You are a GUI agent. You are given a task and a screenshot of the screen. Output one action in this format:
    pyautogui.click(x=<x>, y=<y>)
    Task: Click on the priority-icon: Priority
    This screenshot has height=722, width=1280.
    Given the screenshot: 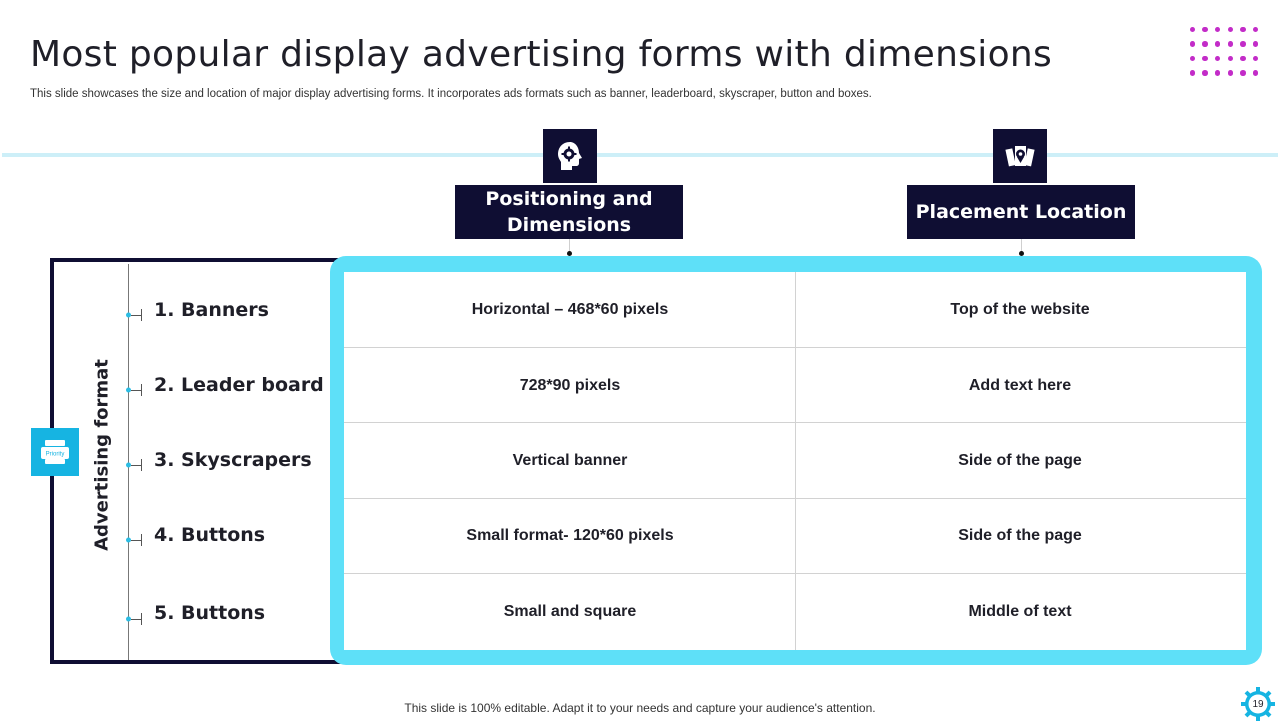 What is the action you would take?
    pyautogui.click(x=55, y=452)
    